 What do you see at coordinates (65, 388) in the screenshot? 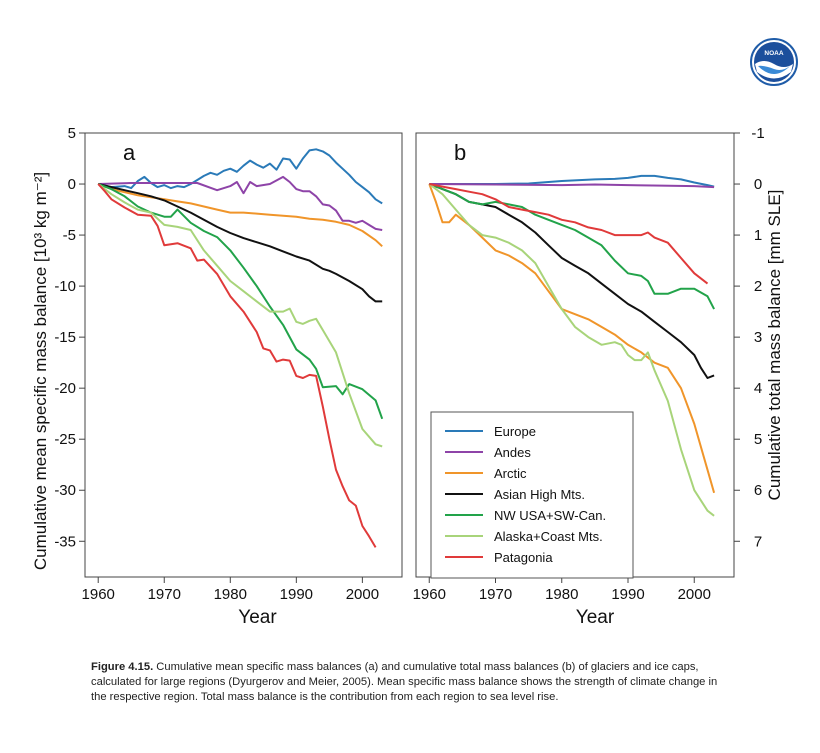
I see `y-tick-label: -20` at bounding box center [65, 388].